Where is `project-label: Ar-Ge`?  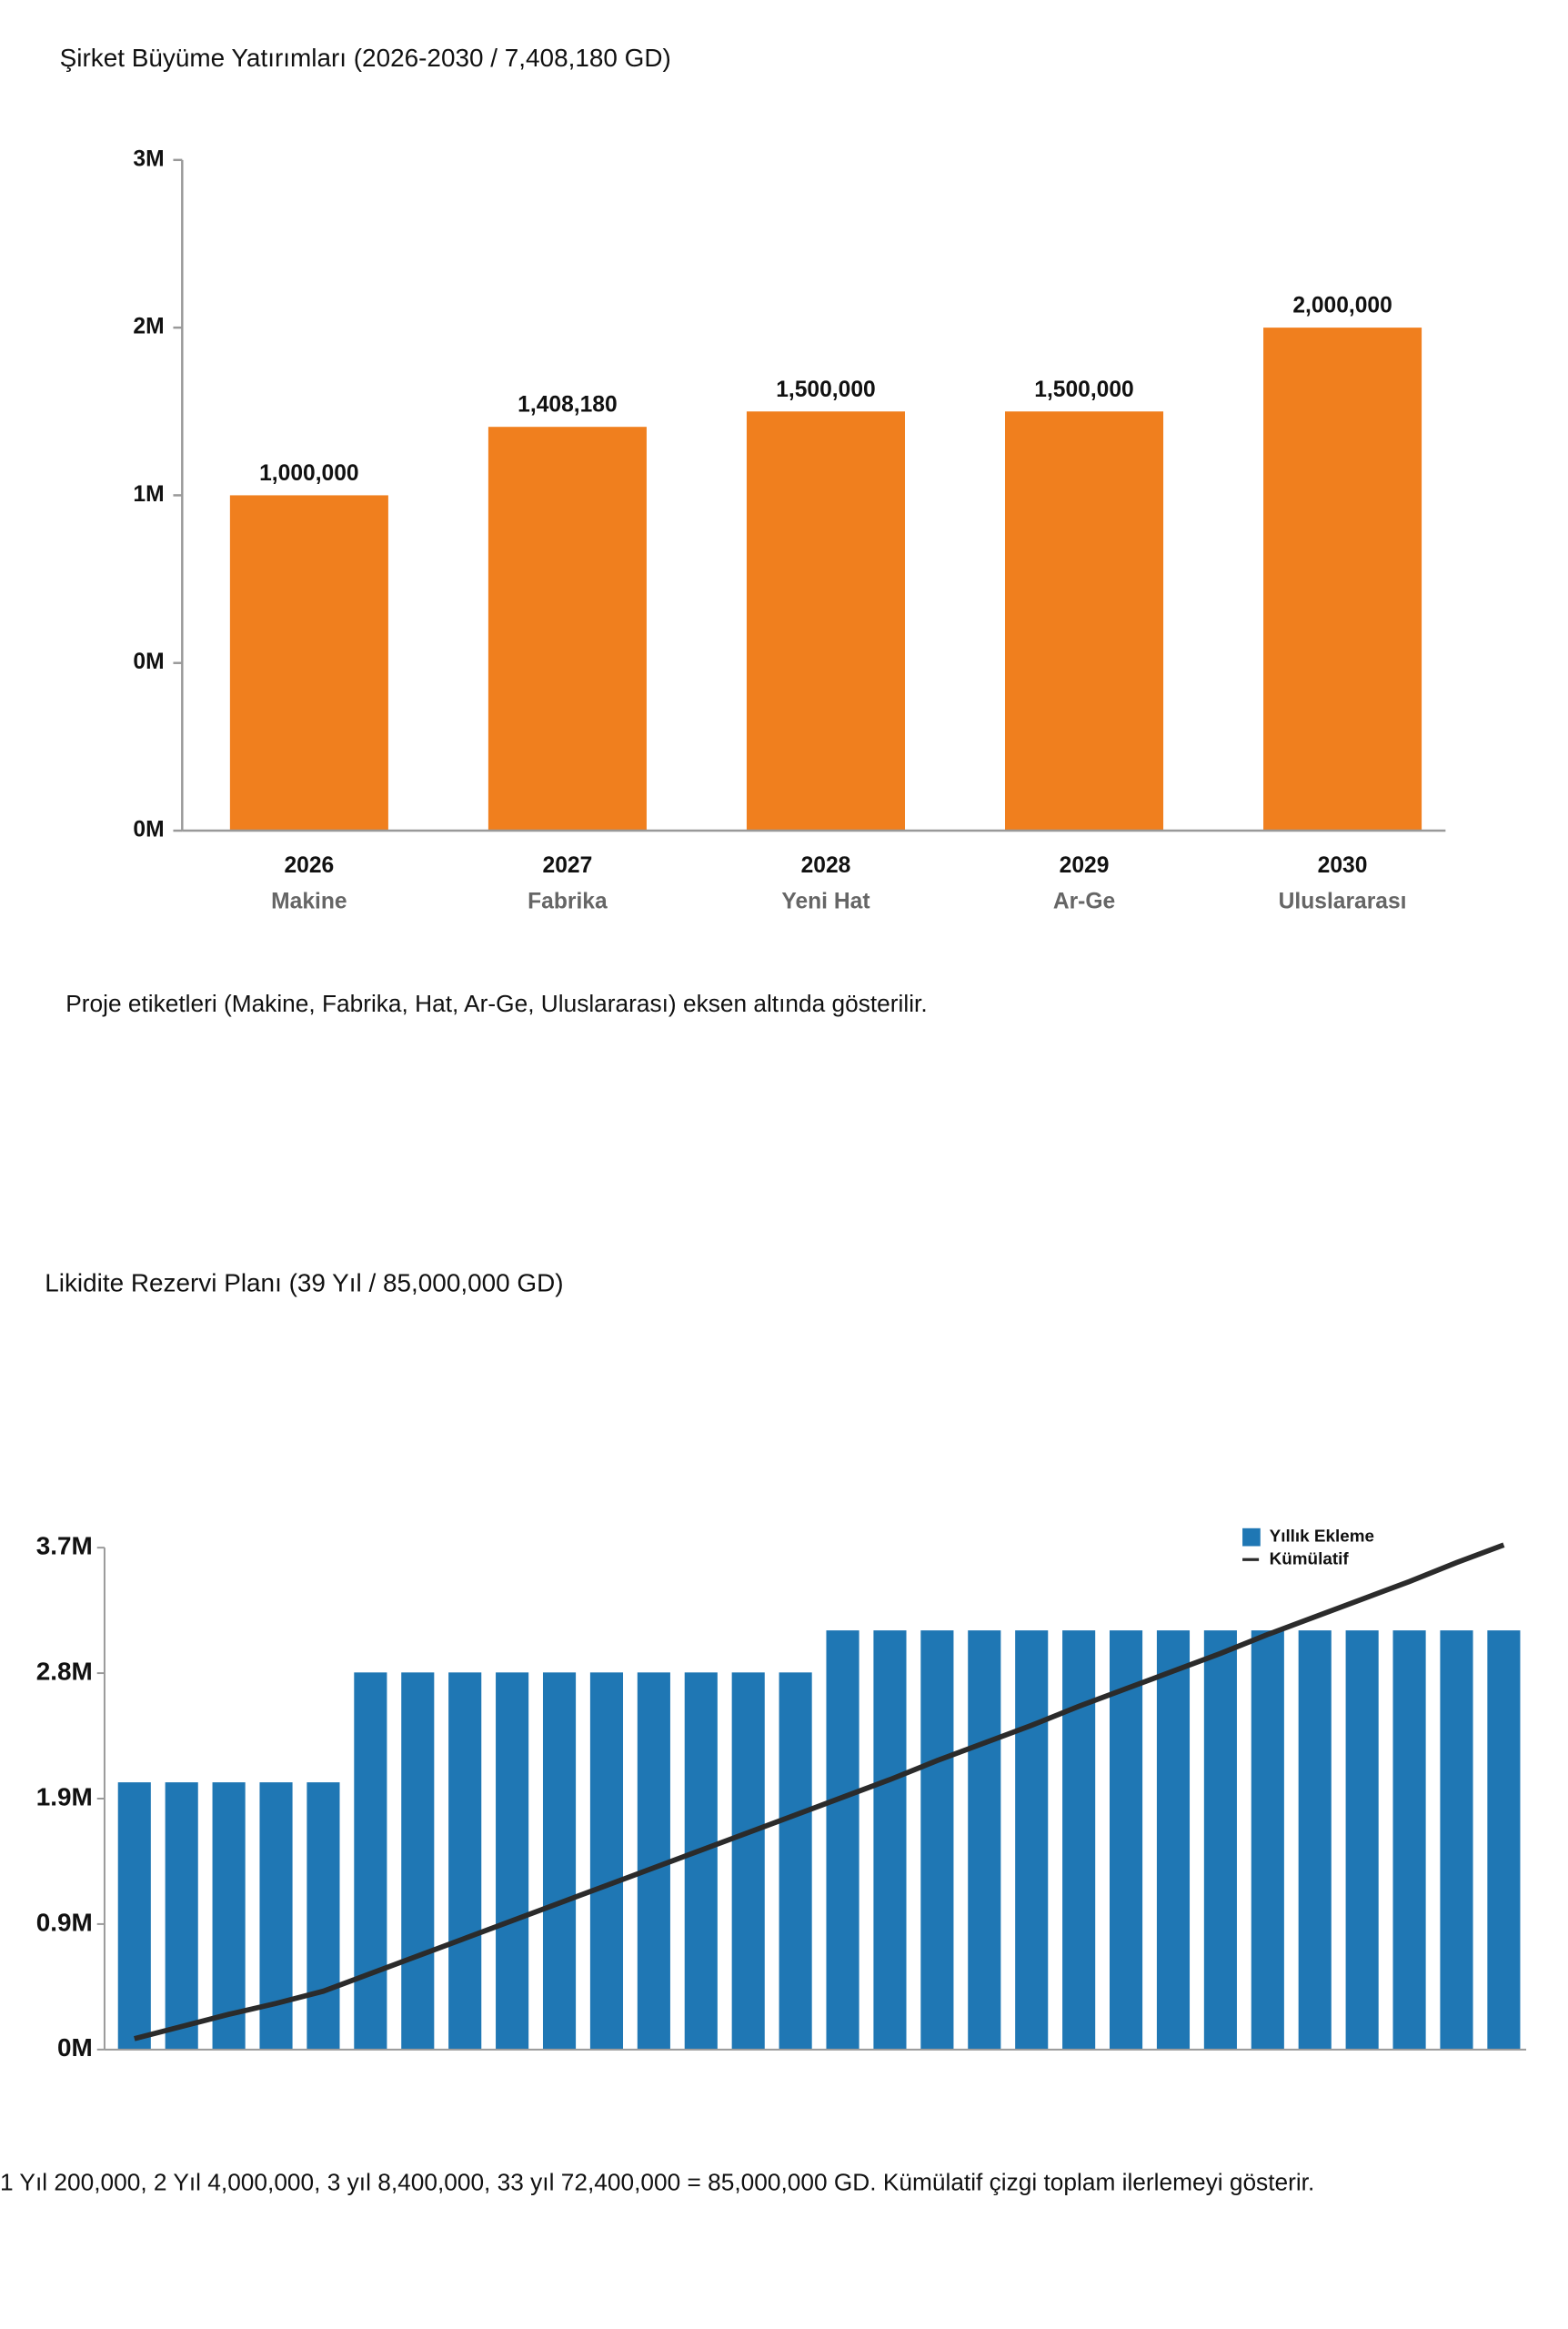
project-label: Ar-Ge is located at coordinates (1084, 901).